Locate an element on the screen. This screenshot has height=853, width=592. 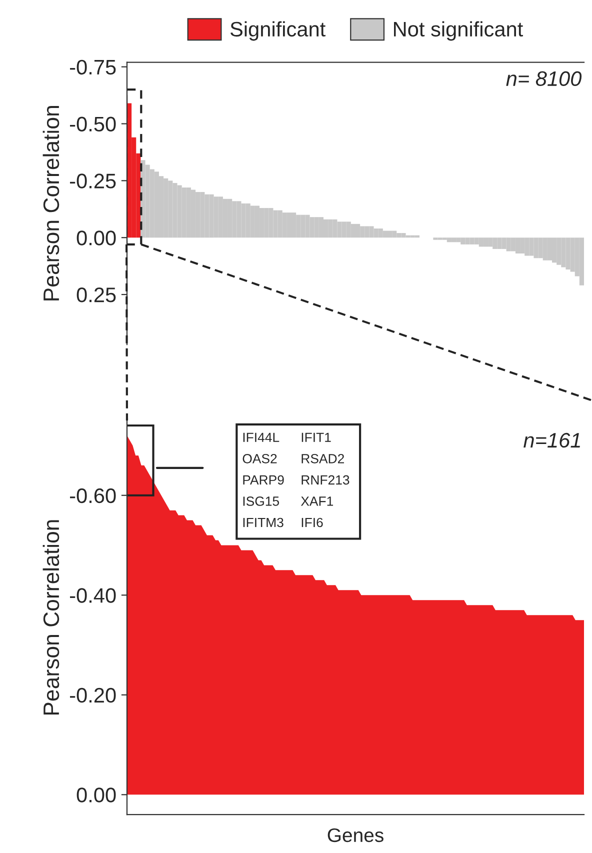
annotation: RSAD2 is located at coordinates (323, 459).